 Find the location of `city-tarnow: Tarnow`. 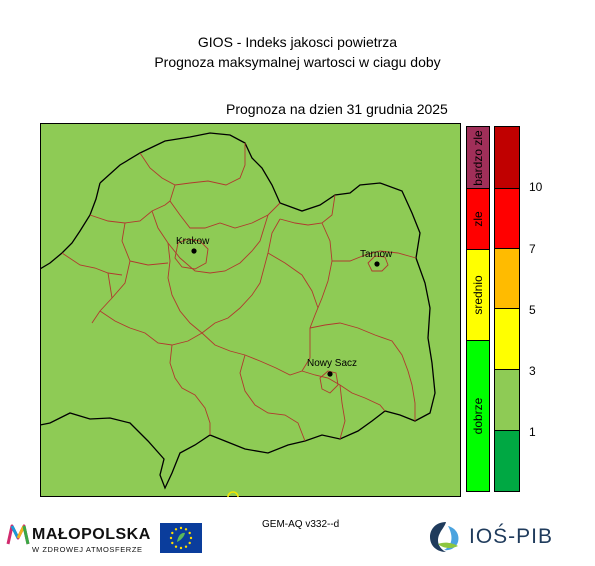

city-tarnow: Tarnow is located at coordinates (376, 258).